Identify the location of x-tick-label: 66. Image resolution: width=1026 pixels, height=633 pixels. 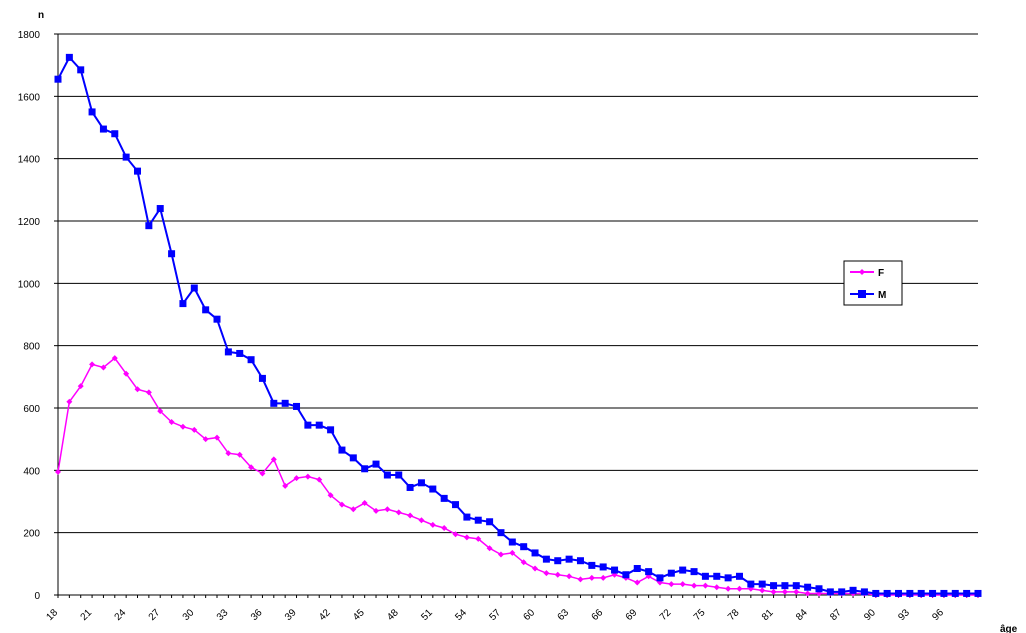
(598, 615).